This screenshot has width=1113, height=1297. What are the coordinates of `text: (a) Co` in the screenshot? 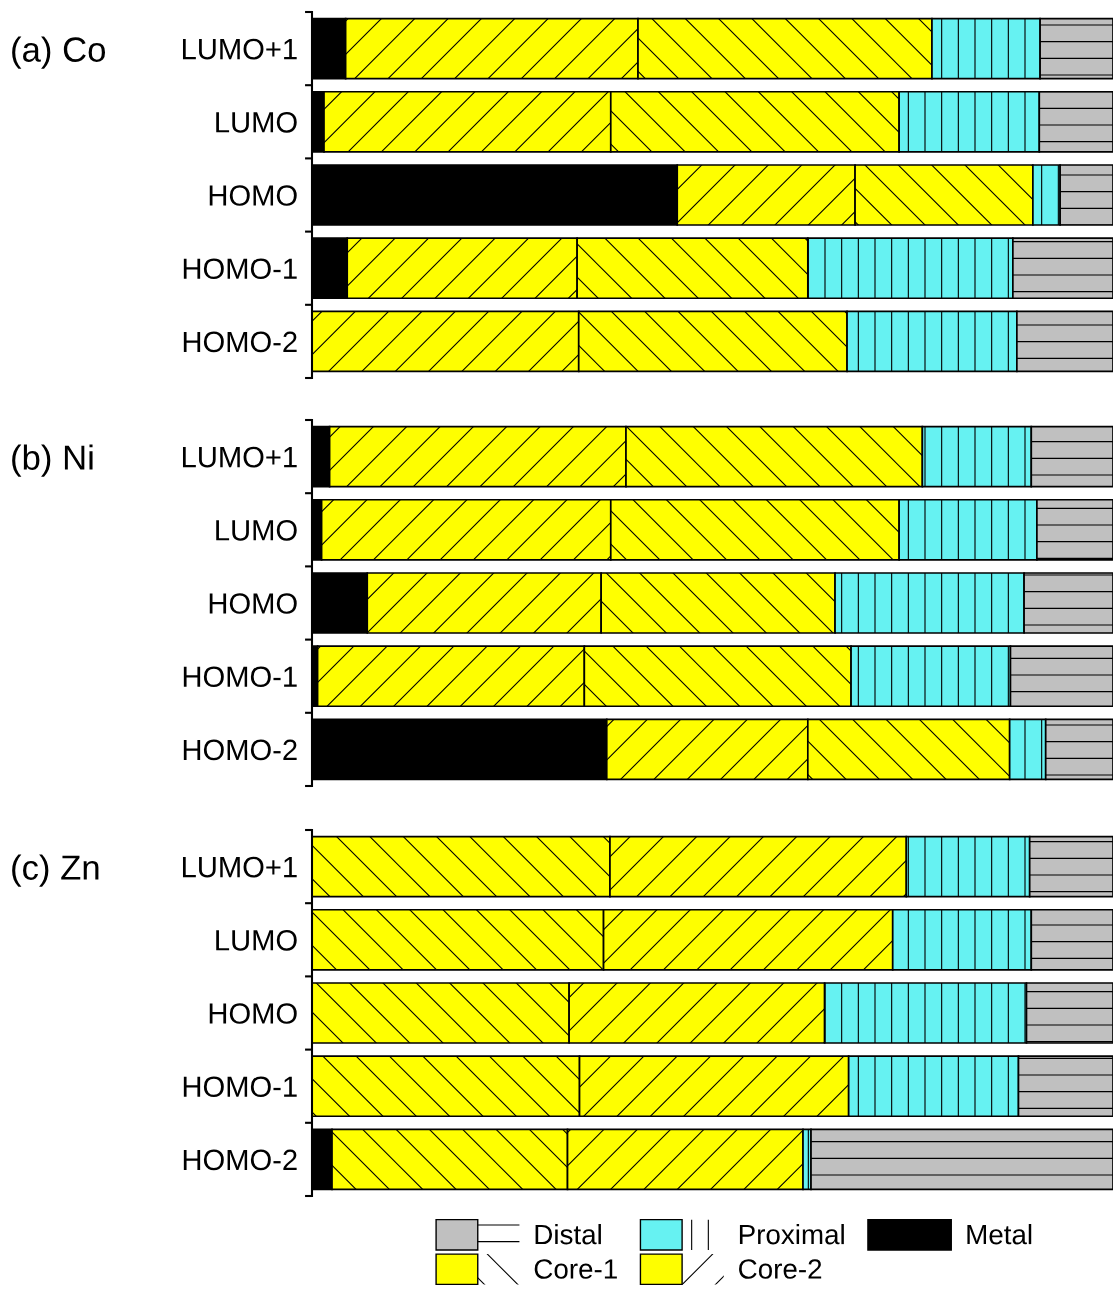 It's located at (59, 52).